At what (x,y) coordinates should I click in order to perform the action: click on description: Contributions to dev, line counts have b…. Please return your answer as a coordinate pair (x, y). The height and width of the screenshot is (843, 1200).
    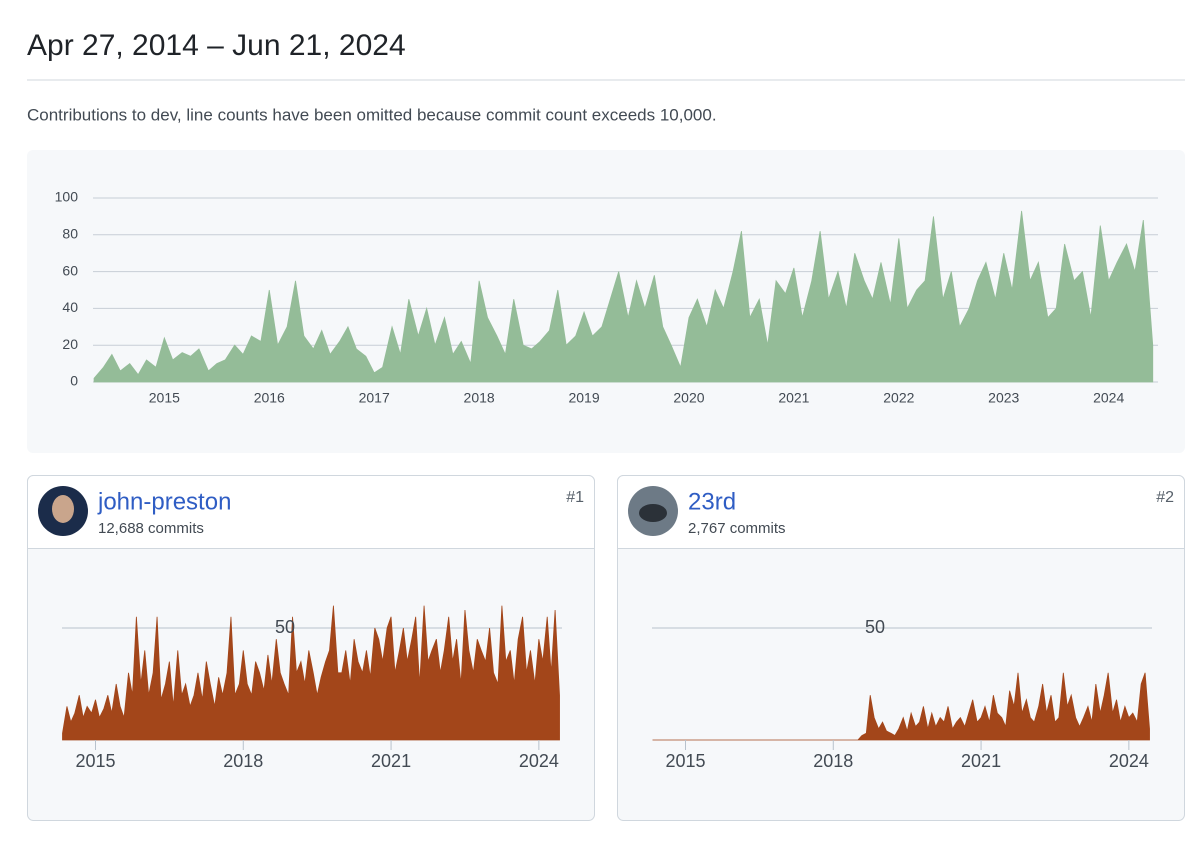
    Looking at the image, I should click on (372, 114).